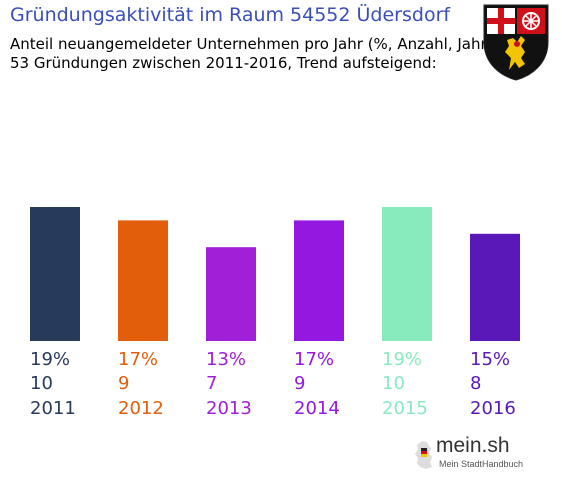 The height and width of the screenshot is (482, 562). I want to click on bar-2015, so click(407, 274).